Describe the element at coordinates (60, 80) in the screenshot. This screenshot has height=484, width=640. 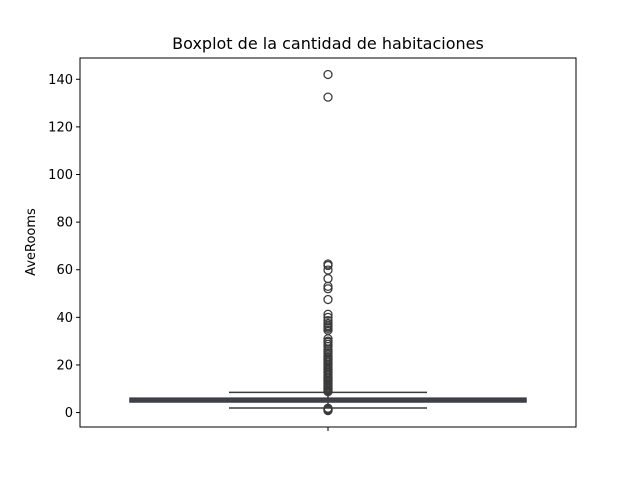
I see `y-tick-label: 140` at that location.